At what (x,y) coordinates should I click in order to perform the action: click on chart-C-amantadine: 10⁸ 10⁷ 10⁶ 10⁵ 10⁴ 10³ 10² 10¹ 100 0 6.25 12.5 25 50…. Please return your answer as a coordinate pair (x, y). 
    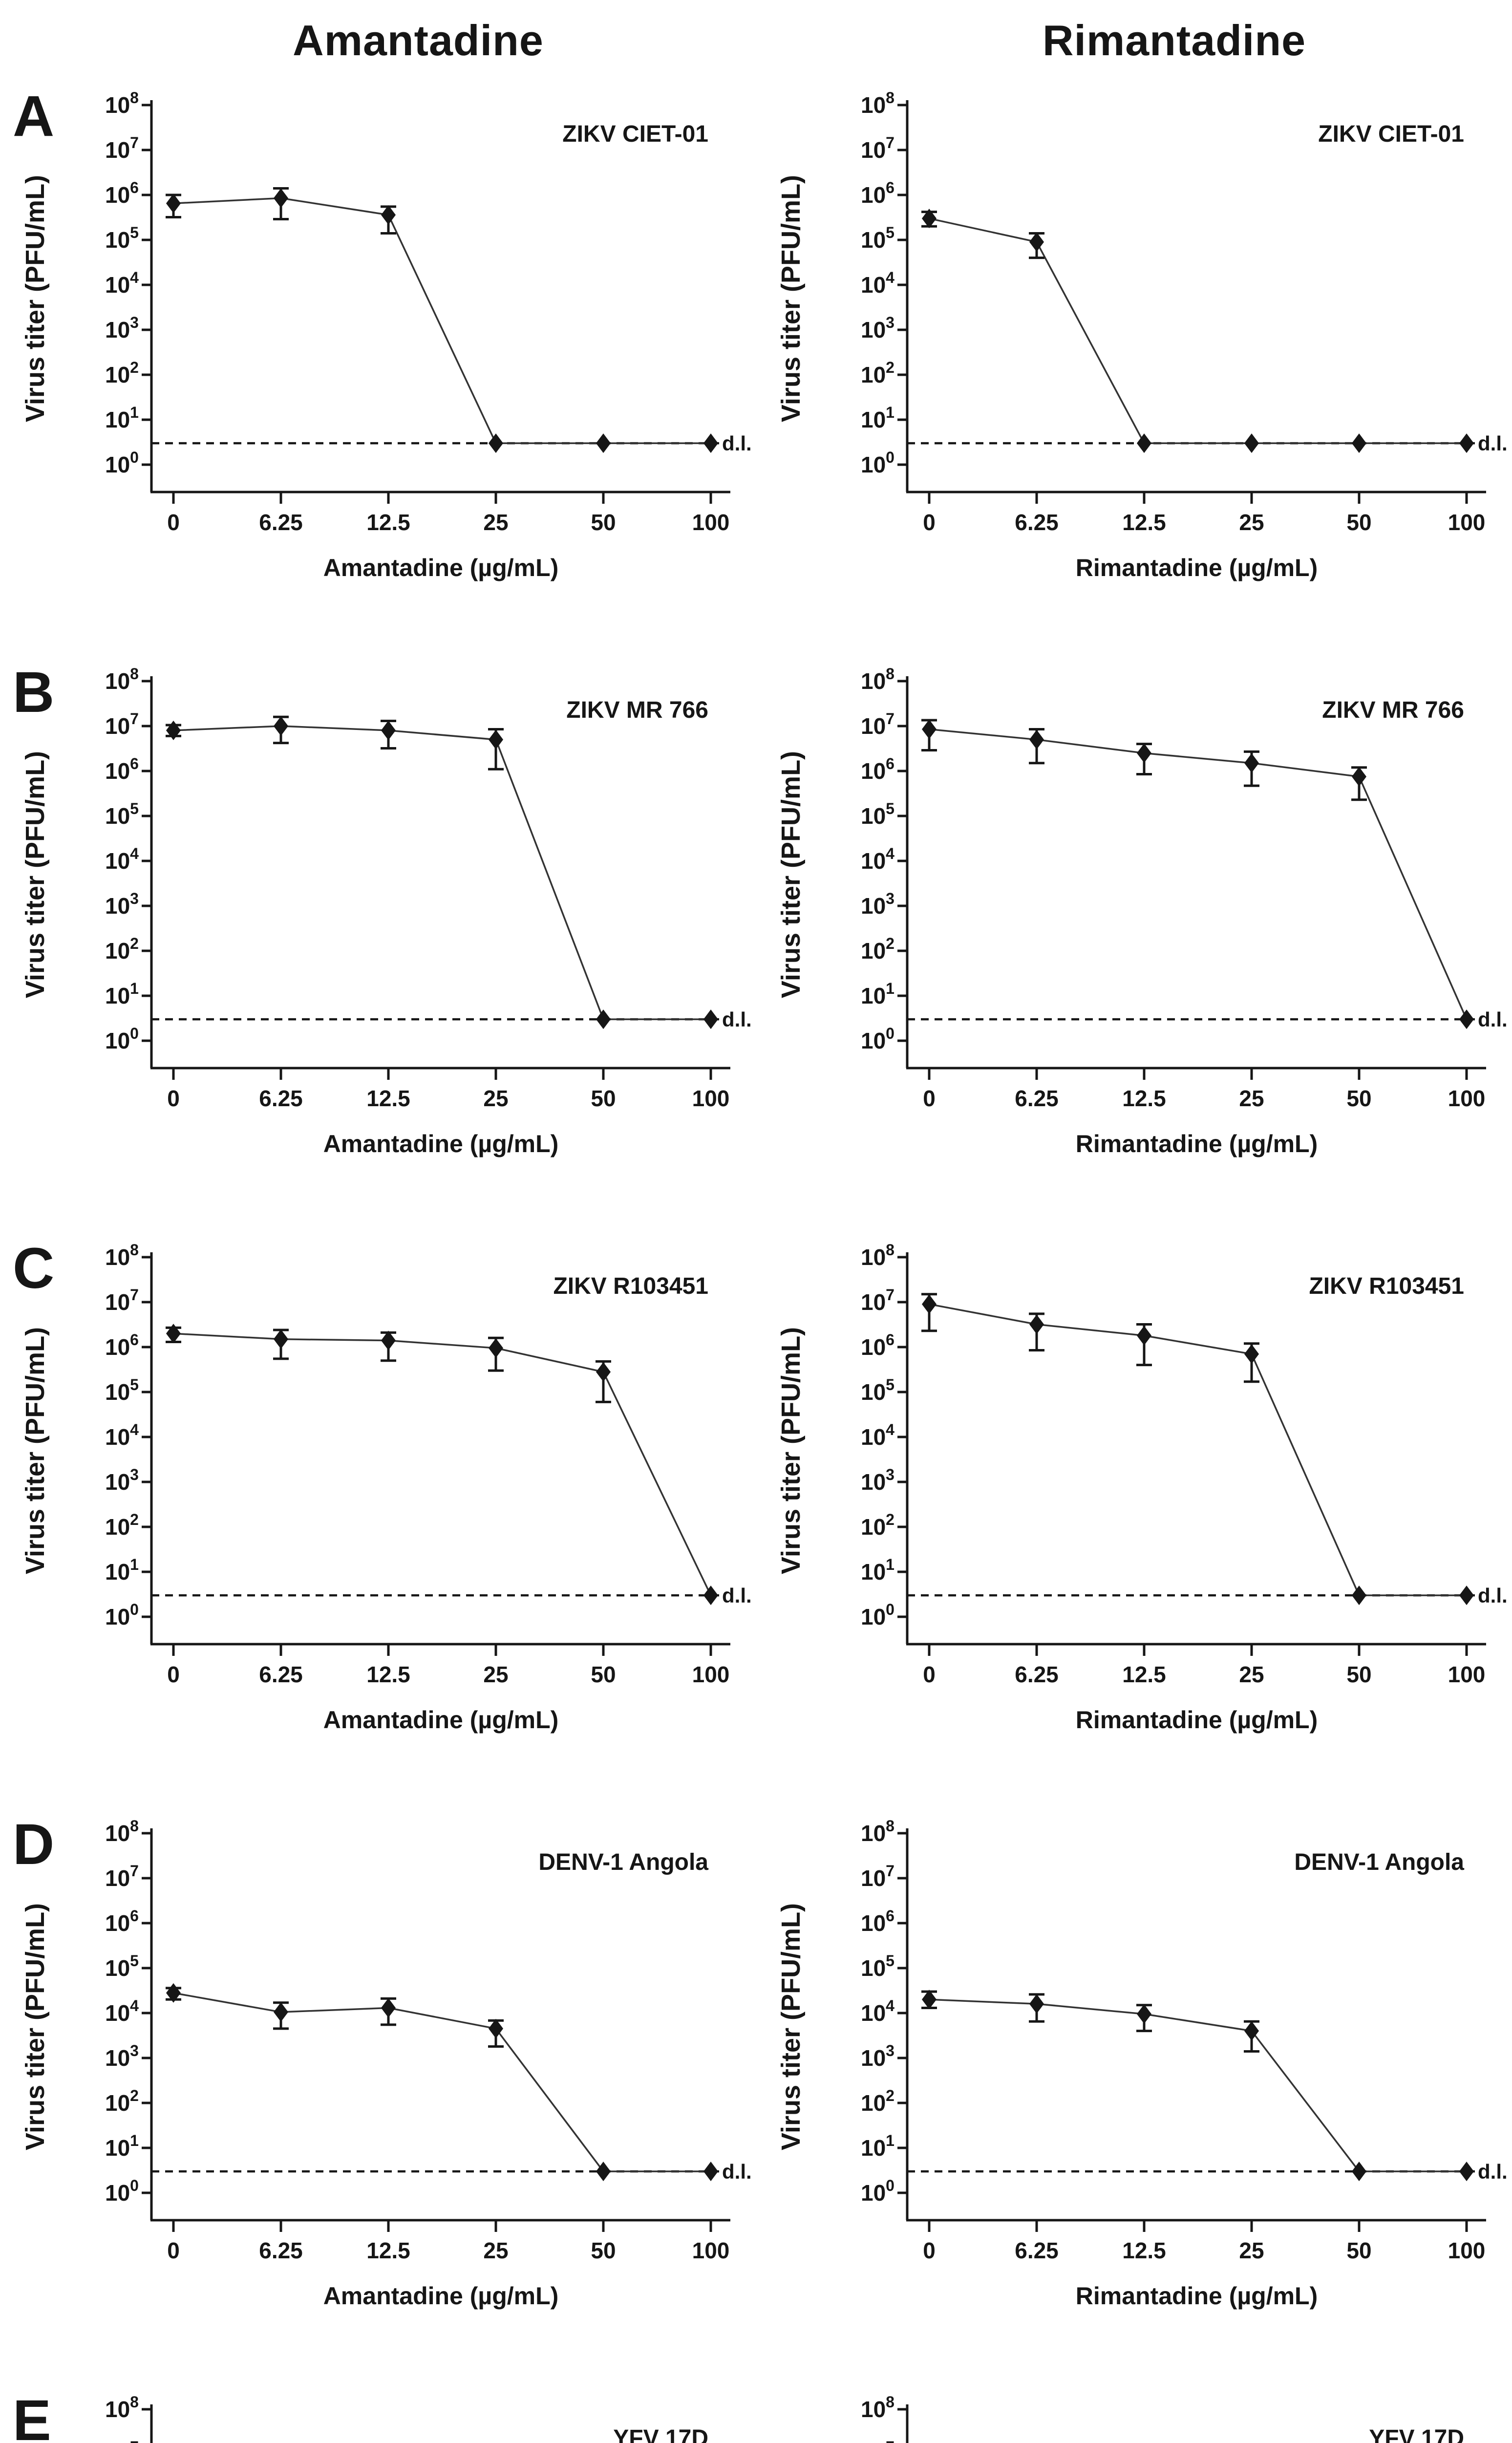
    Looking at the image, I should click on (387, 1487).